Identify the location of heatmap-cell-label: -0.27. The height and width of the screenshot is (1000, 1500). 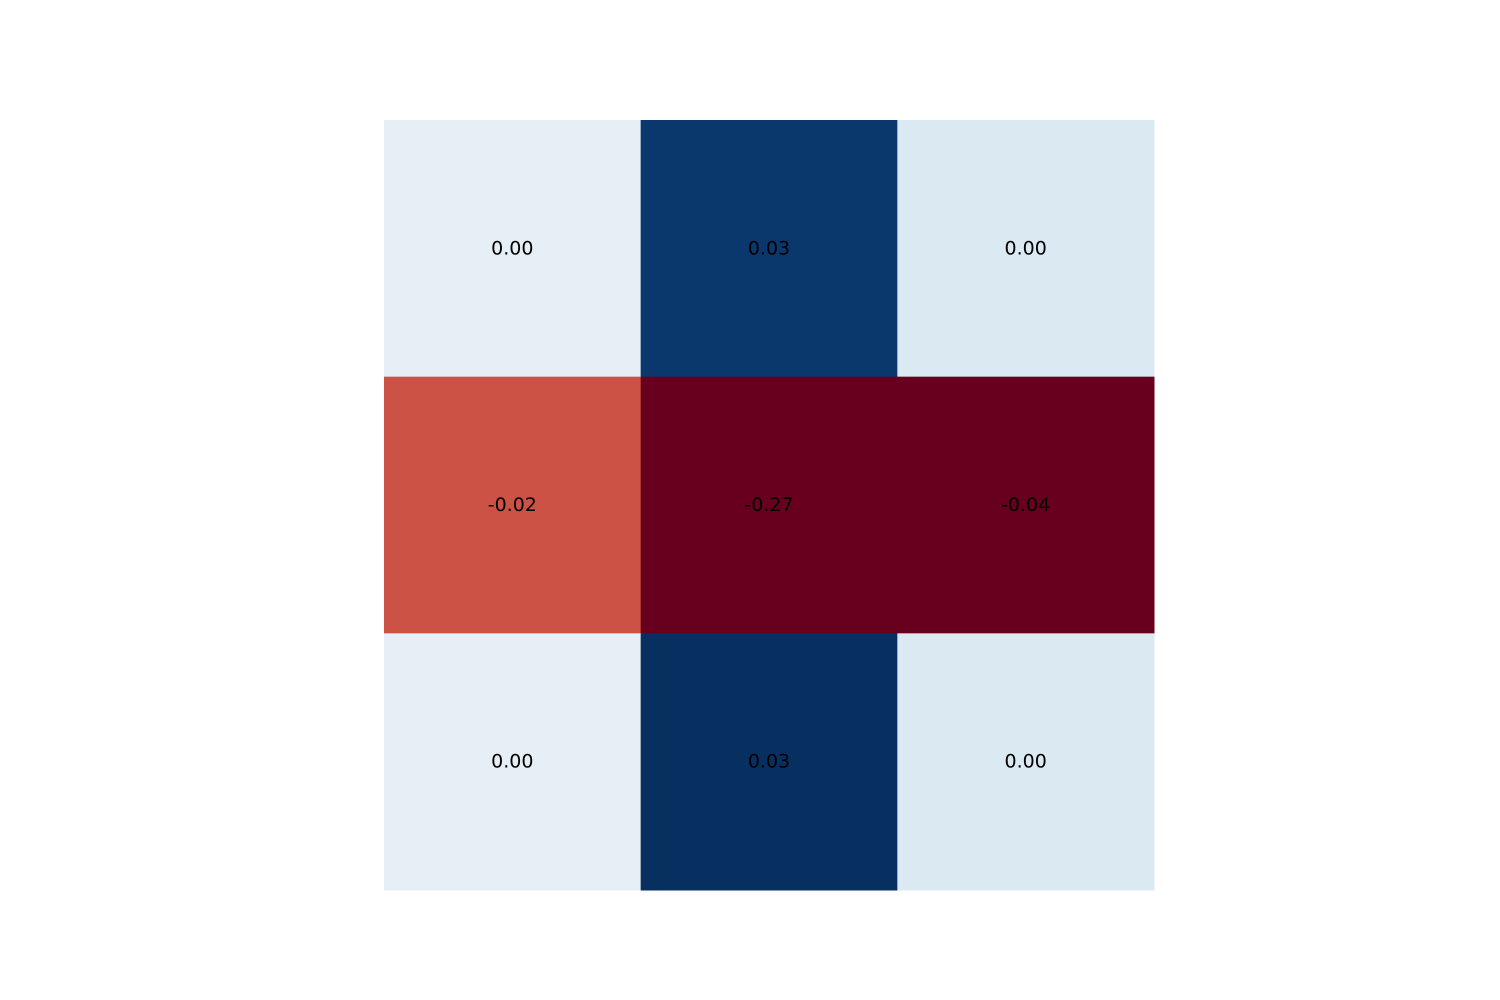
(768, 505).